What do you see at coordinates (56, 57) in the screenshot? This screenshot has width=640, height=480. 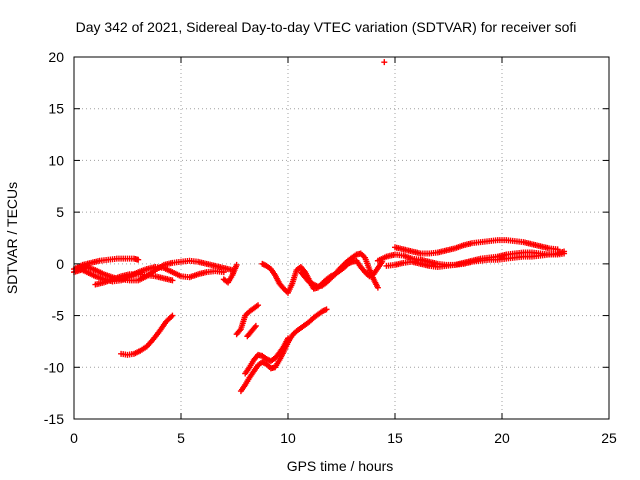 I see `y-tick-label: 20` at bounding box center [56, 57].